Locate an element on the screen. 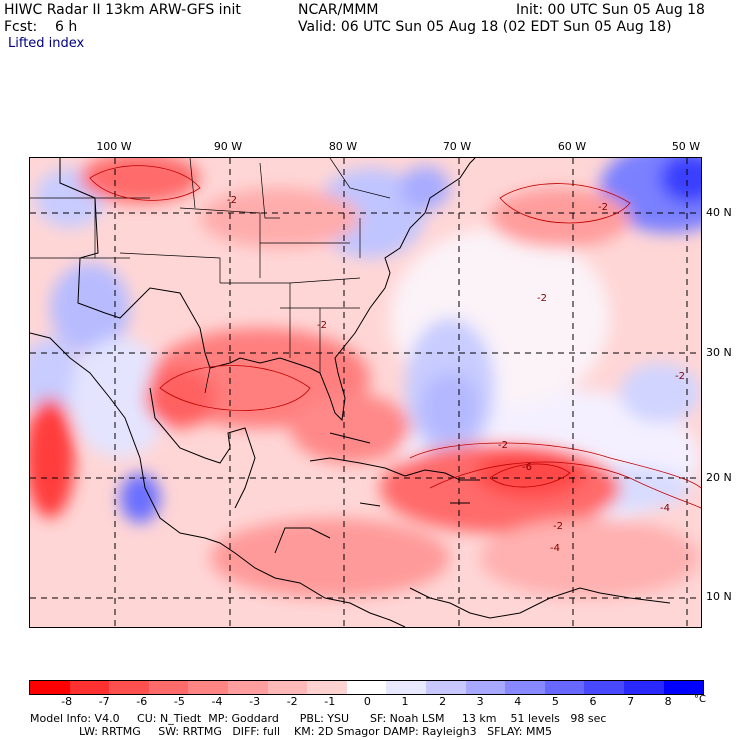 This screenshot has width=740, height=740. colorbar-tick-label: -3 is located at coordinates (255, 701).